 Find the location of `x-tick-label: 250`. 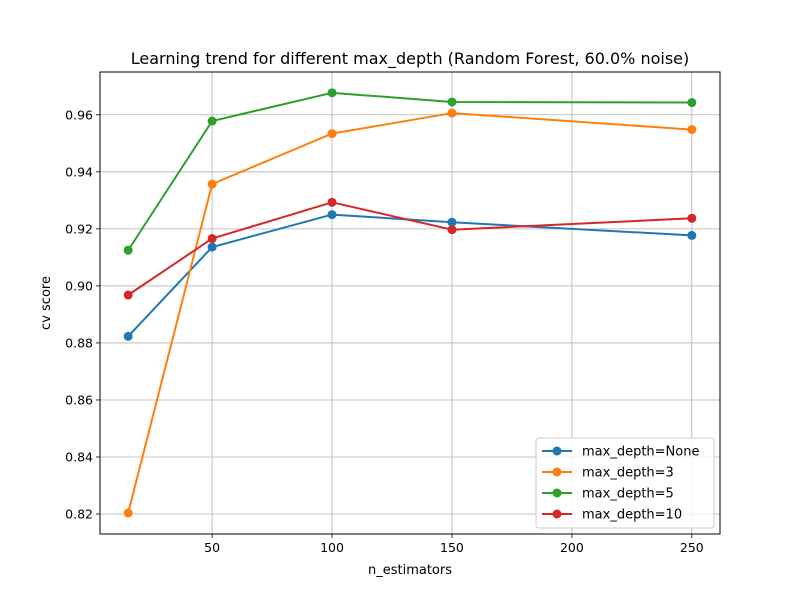

x-tick-label: 250 is located at coordinates (692, 547).